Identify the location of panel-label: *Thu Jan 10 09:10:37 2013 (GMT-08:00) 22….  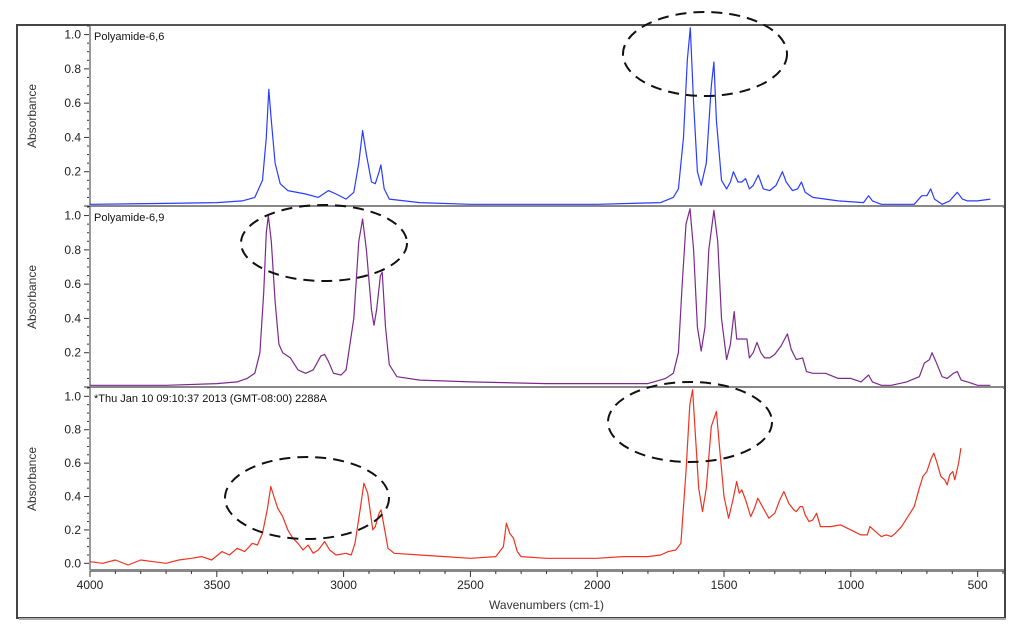
(211, 399).